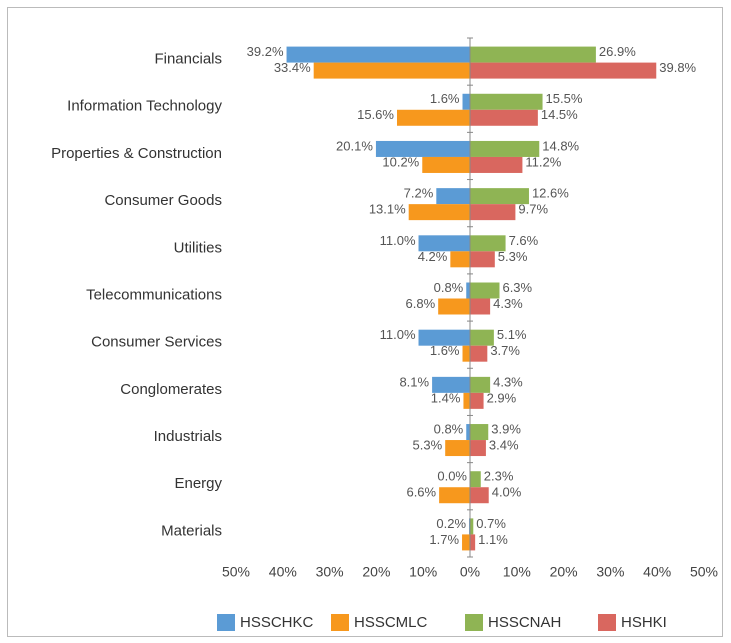 This screenshot has width=731, height=643. What do you see at coordinates (560, 145) in the screenshot?
I see `data-label: 14.8%` at bounding box center [560, 145].